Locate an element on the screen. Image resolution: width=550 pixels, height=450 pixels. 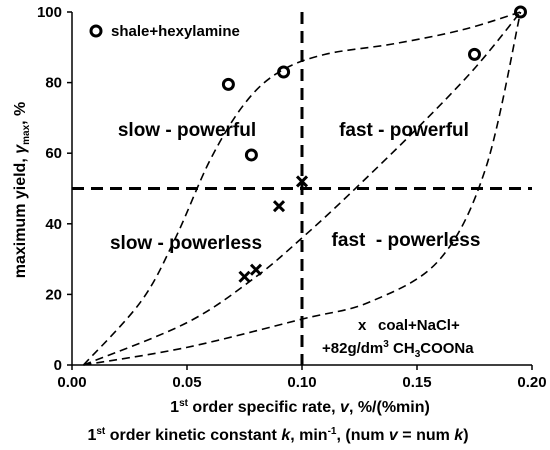
legend-label-coal-line1: coal+NaCl+ is located at coordinates (419, 325).